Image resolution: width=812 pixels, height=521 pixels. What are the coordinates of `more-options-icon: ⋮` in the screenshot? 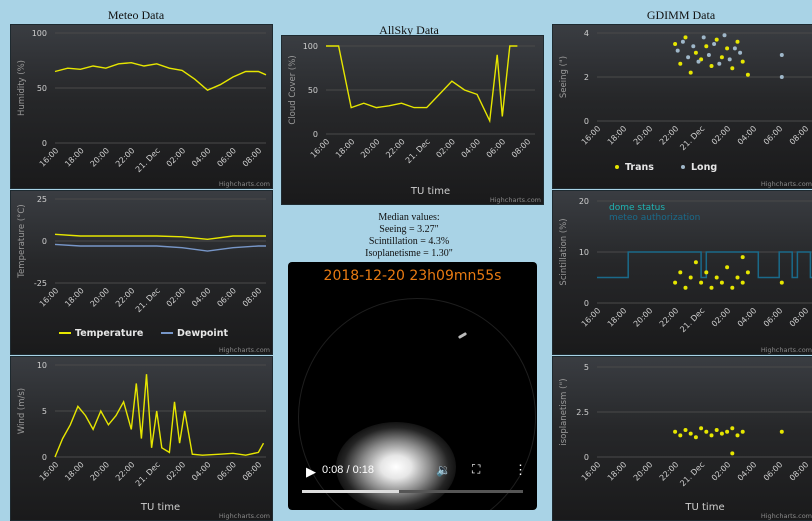 It's located at (520, 469).